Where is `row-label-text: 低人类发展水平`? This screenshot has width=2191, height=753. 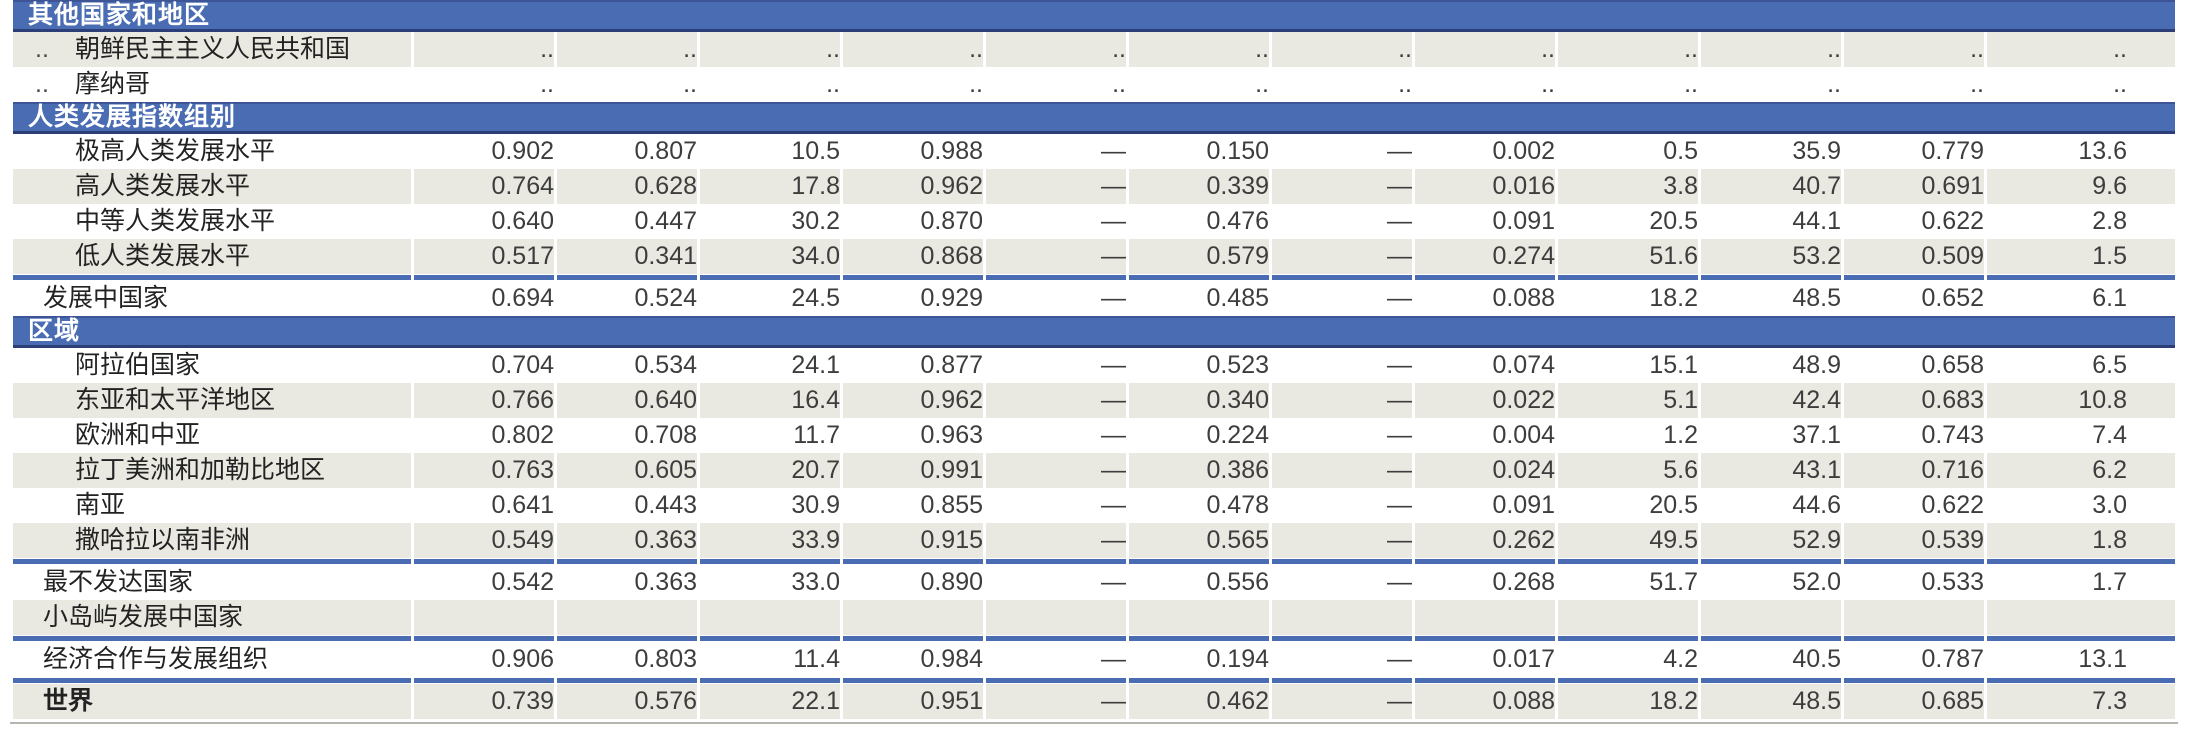 row-label-text: 低人类发展水平 is located at coordinates (163, 256).